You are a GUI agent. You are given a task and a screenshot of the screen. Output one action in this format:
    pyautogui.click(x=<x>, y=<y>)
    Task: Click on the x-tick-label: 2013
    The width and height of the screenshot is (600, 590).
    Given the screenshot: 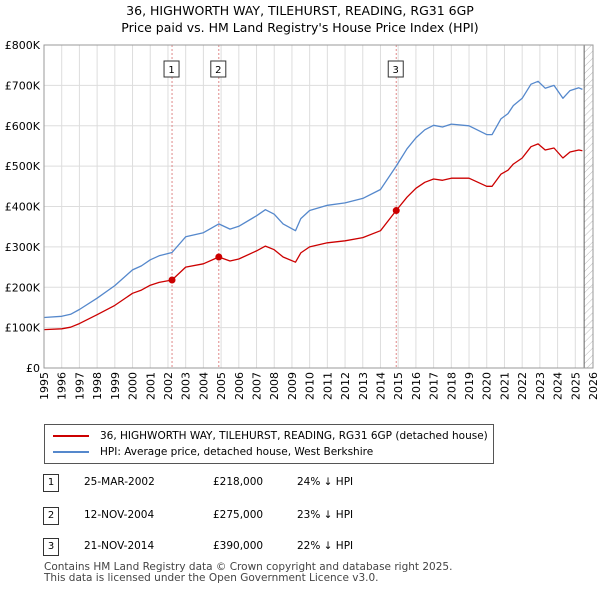 What is the action you would take?
    pyautogui.click(x=363, y=386)
    